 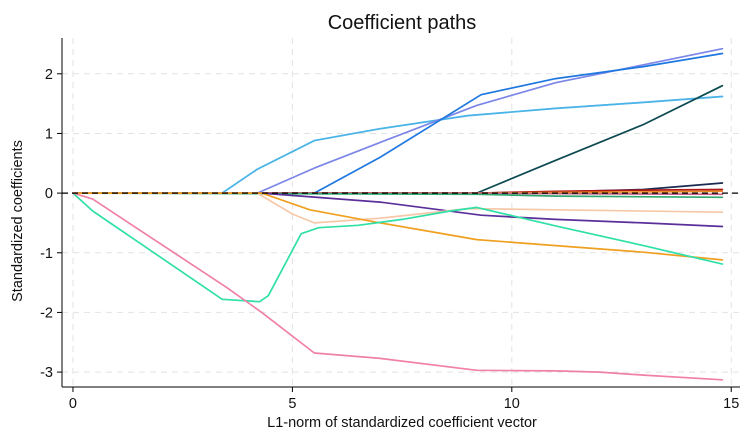 I want to click on chart-title: Coefficient paths, so click(x=402, y=23).